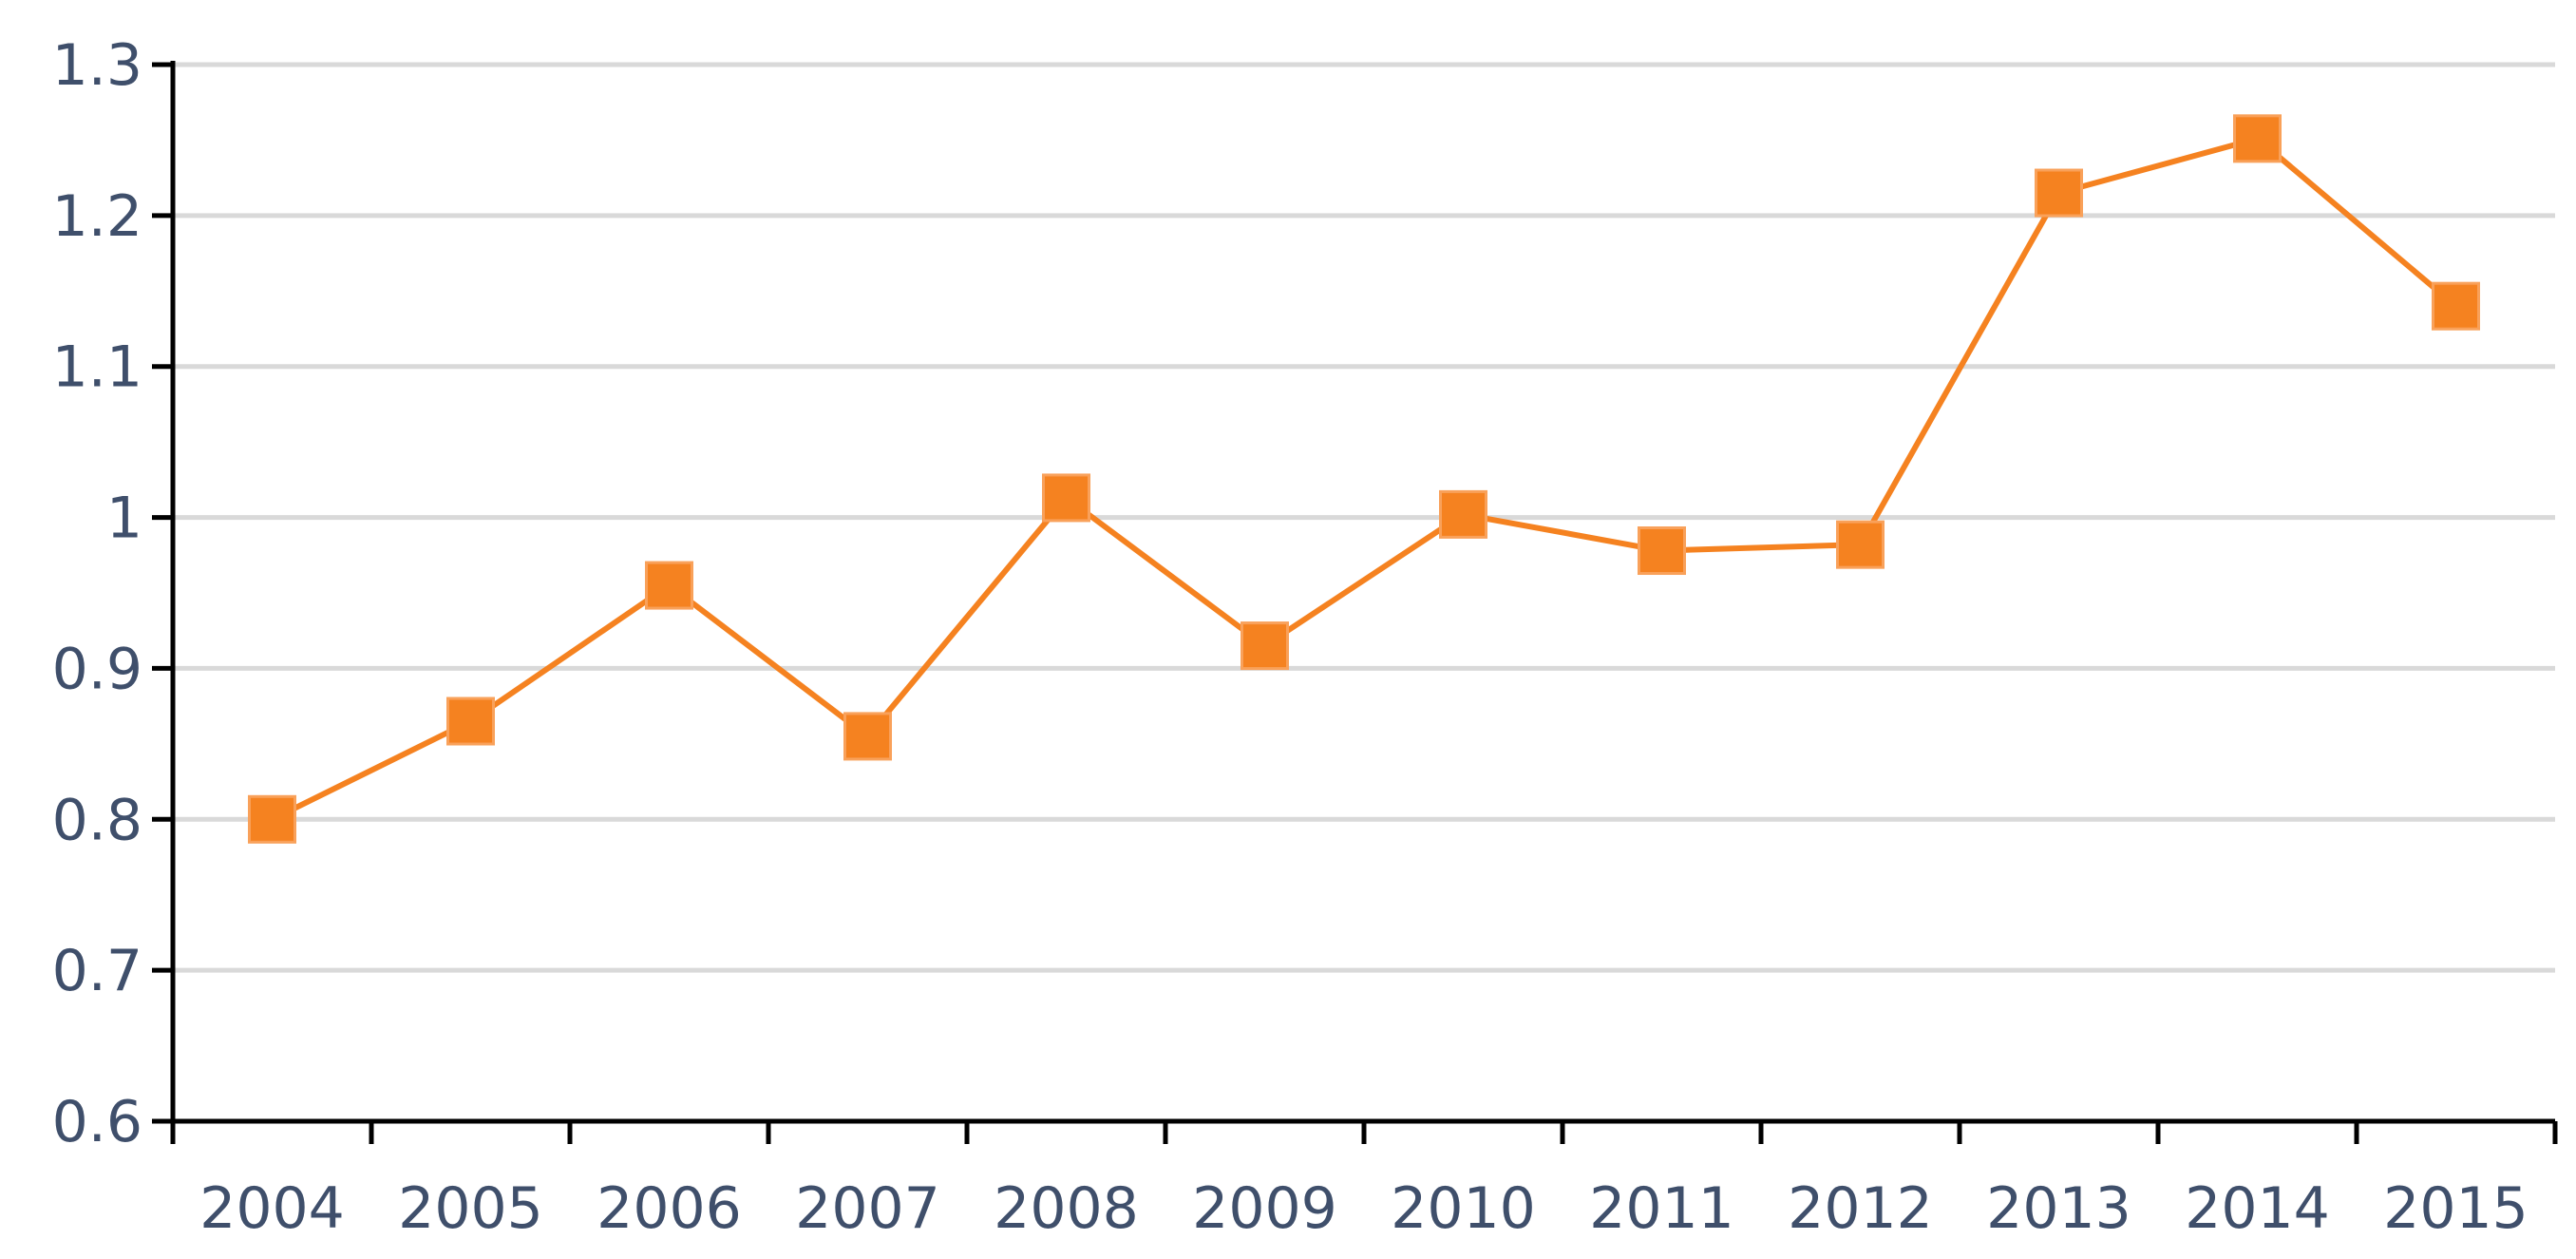 This screenshot has width=2576, height=1259. Describe the element at coordinates (1463, 1208) in the screenshot. I see `x-tick-label: 2010` at that location.